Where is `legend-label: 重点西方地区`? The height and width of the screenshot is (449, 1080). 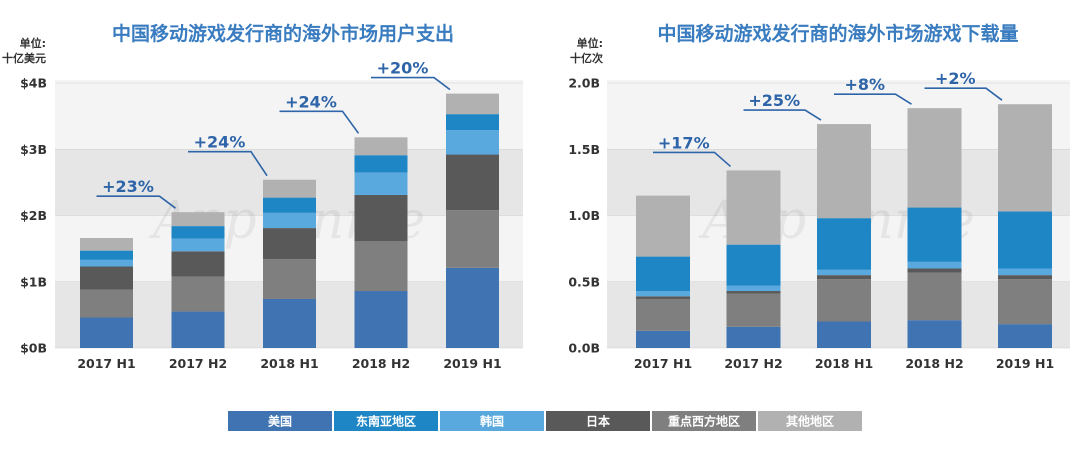 legend-label: 重点西方地区 is located at coordinates (704, 421).